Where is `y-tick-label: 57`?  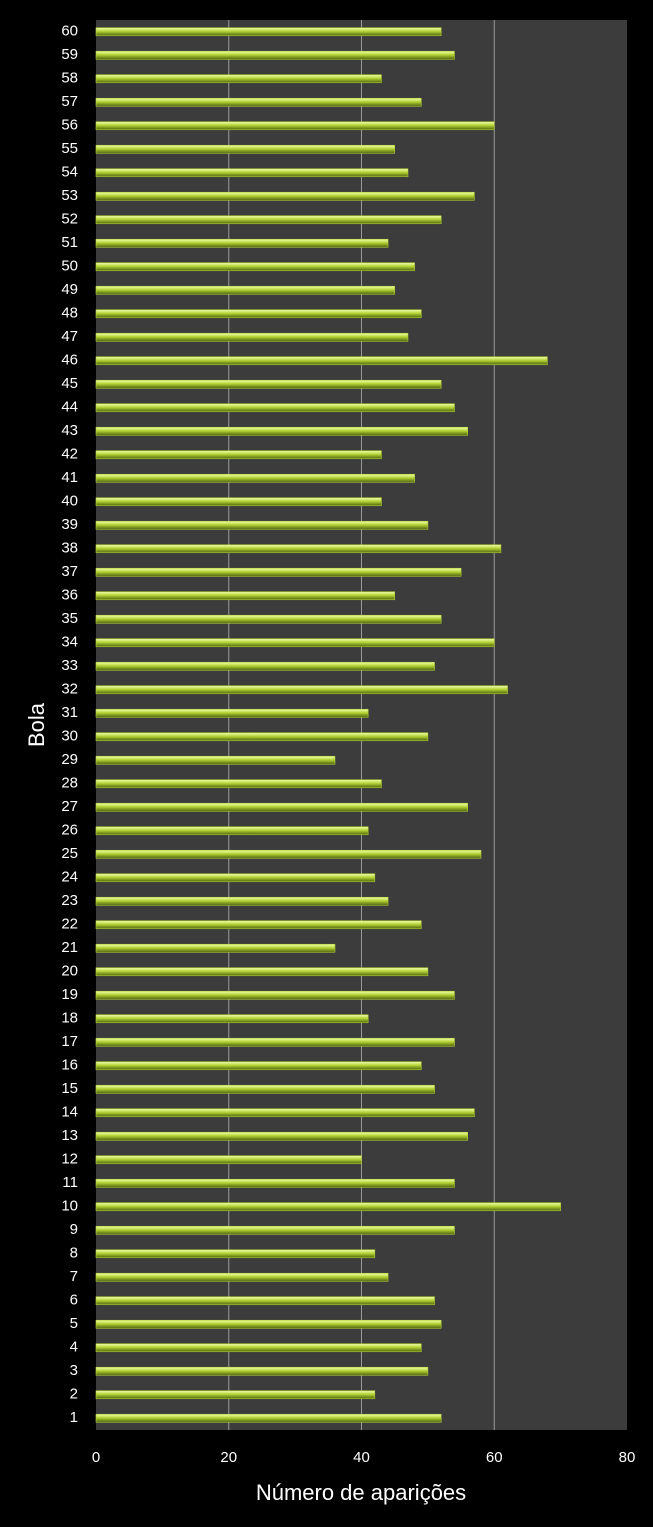
y-tick-label: 57 is located at coordinates (69, 101).